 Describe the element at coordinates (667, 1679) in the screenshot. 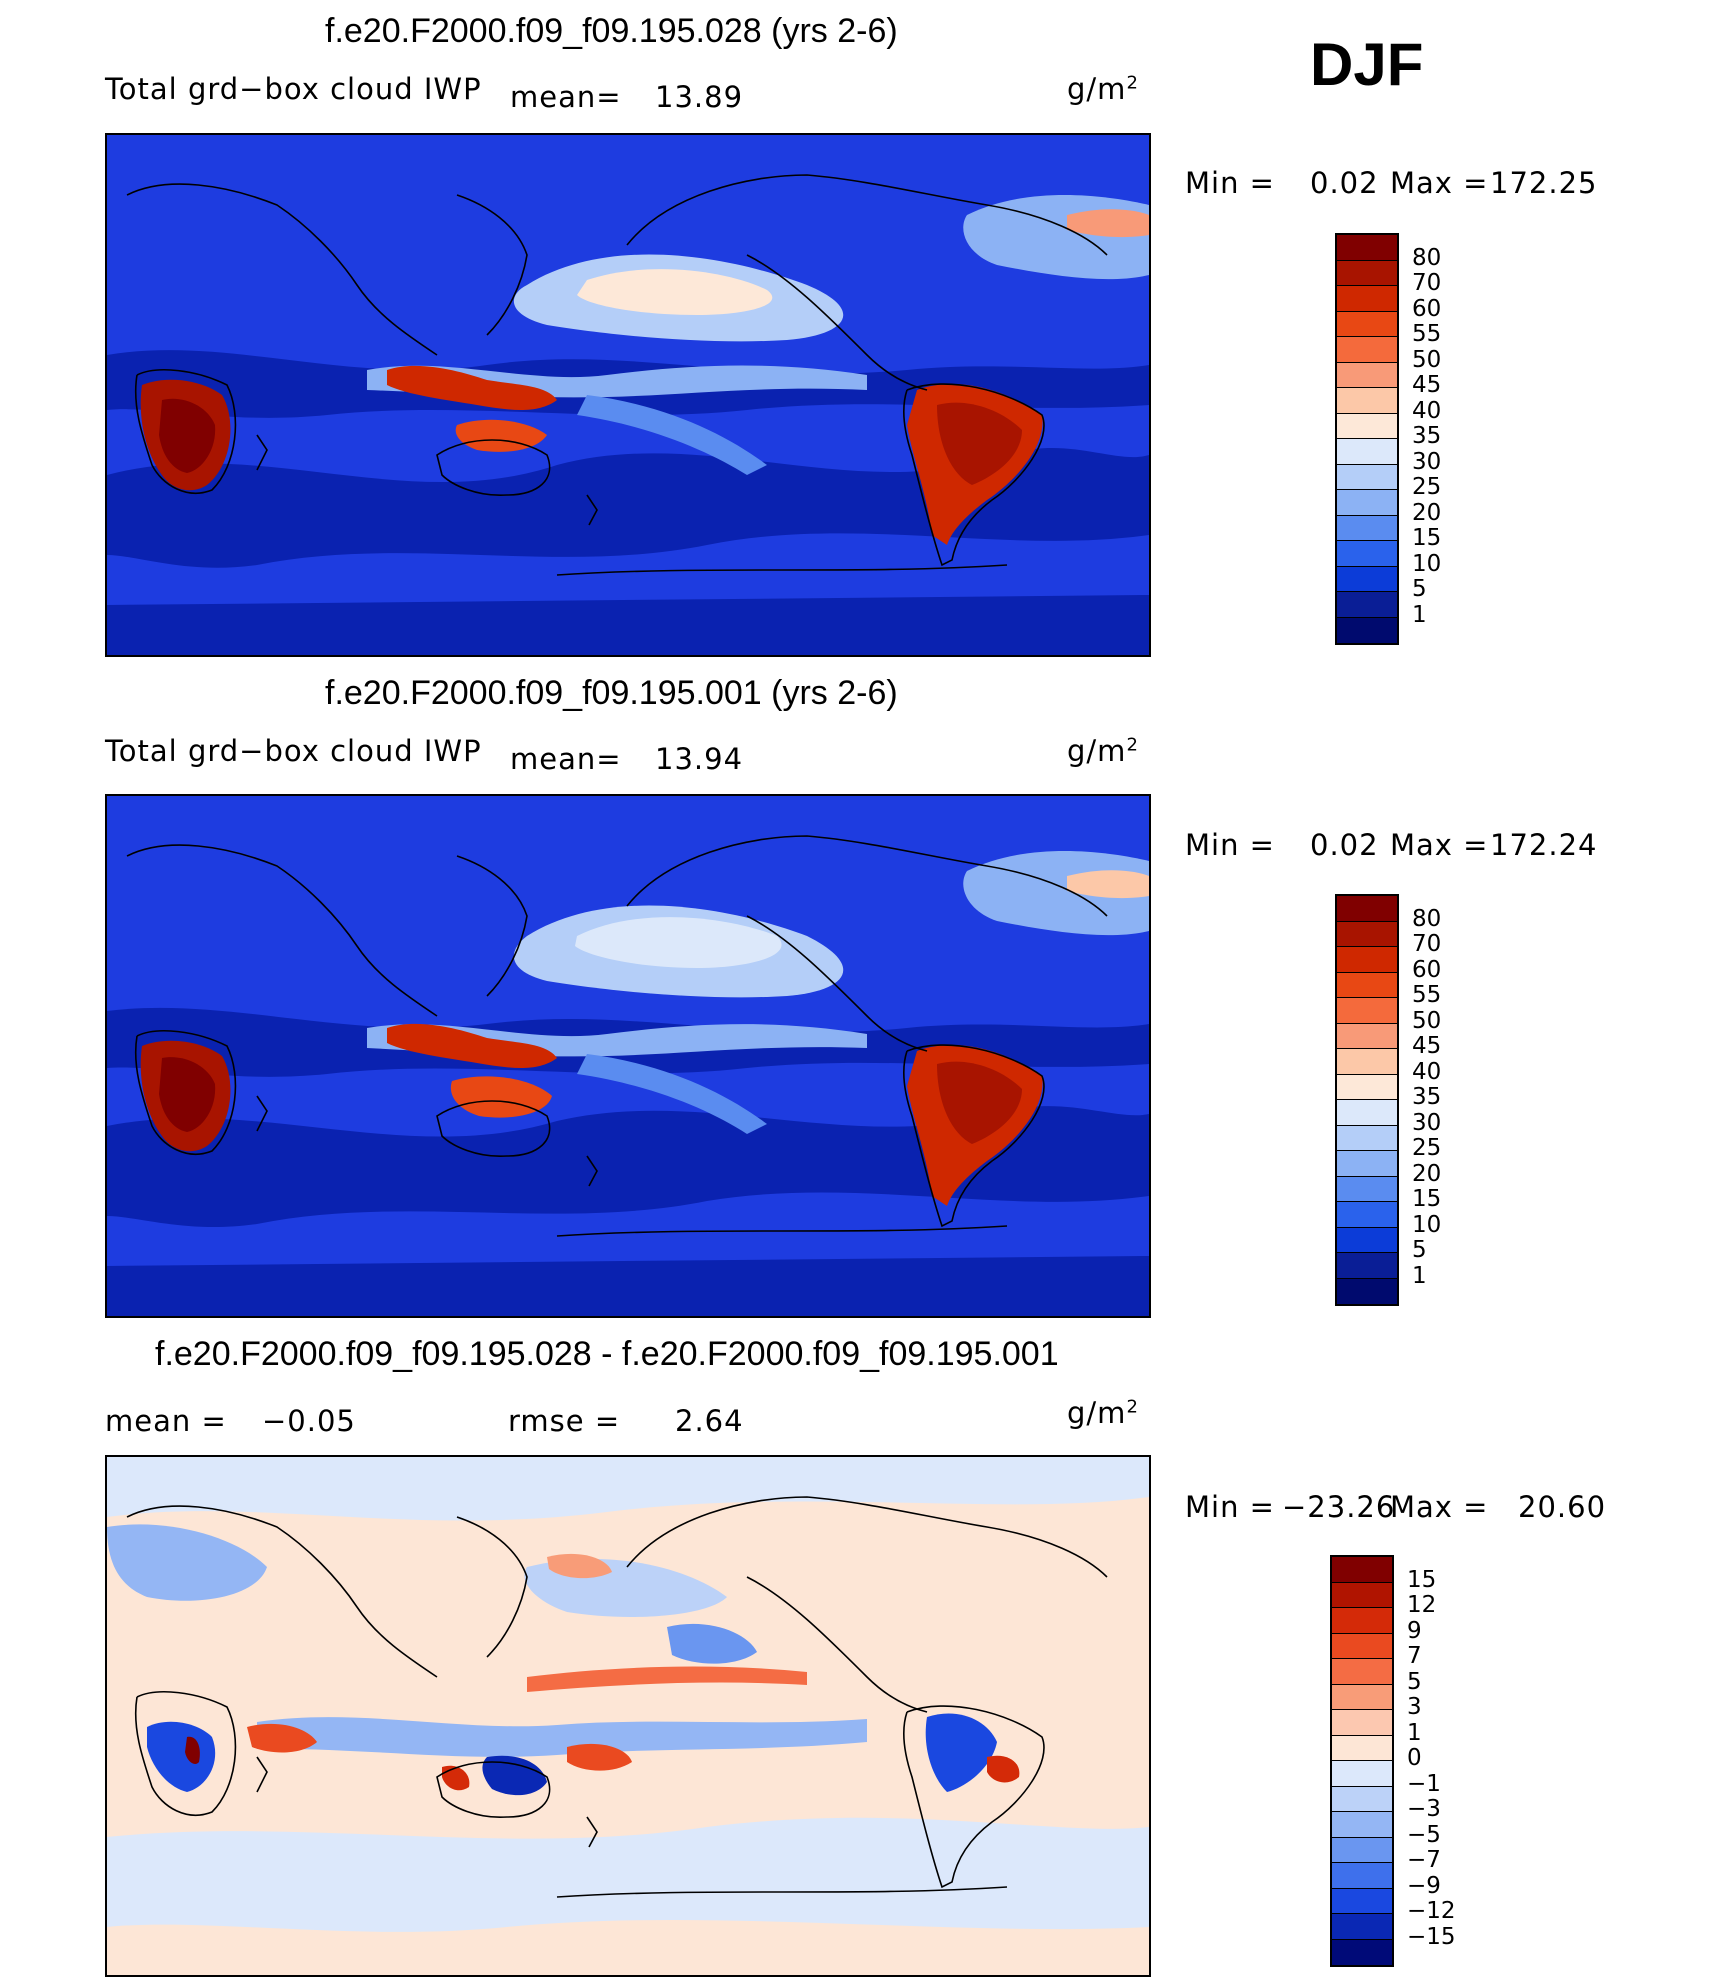

I see `diff-tropics-pos` at that location.